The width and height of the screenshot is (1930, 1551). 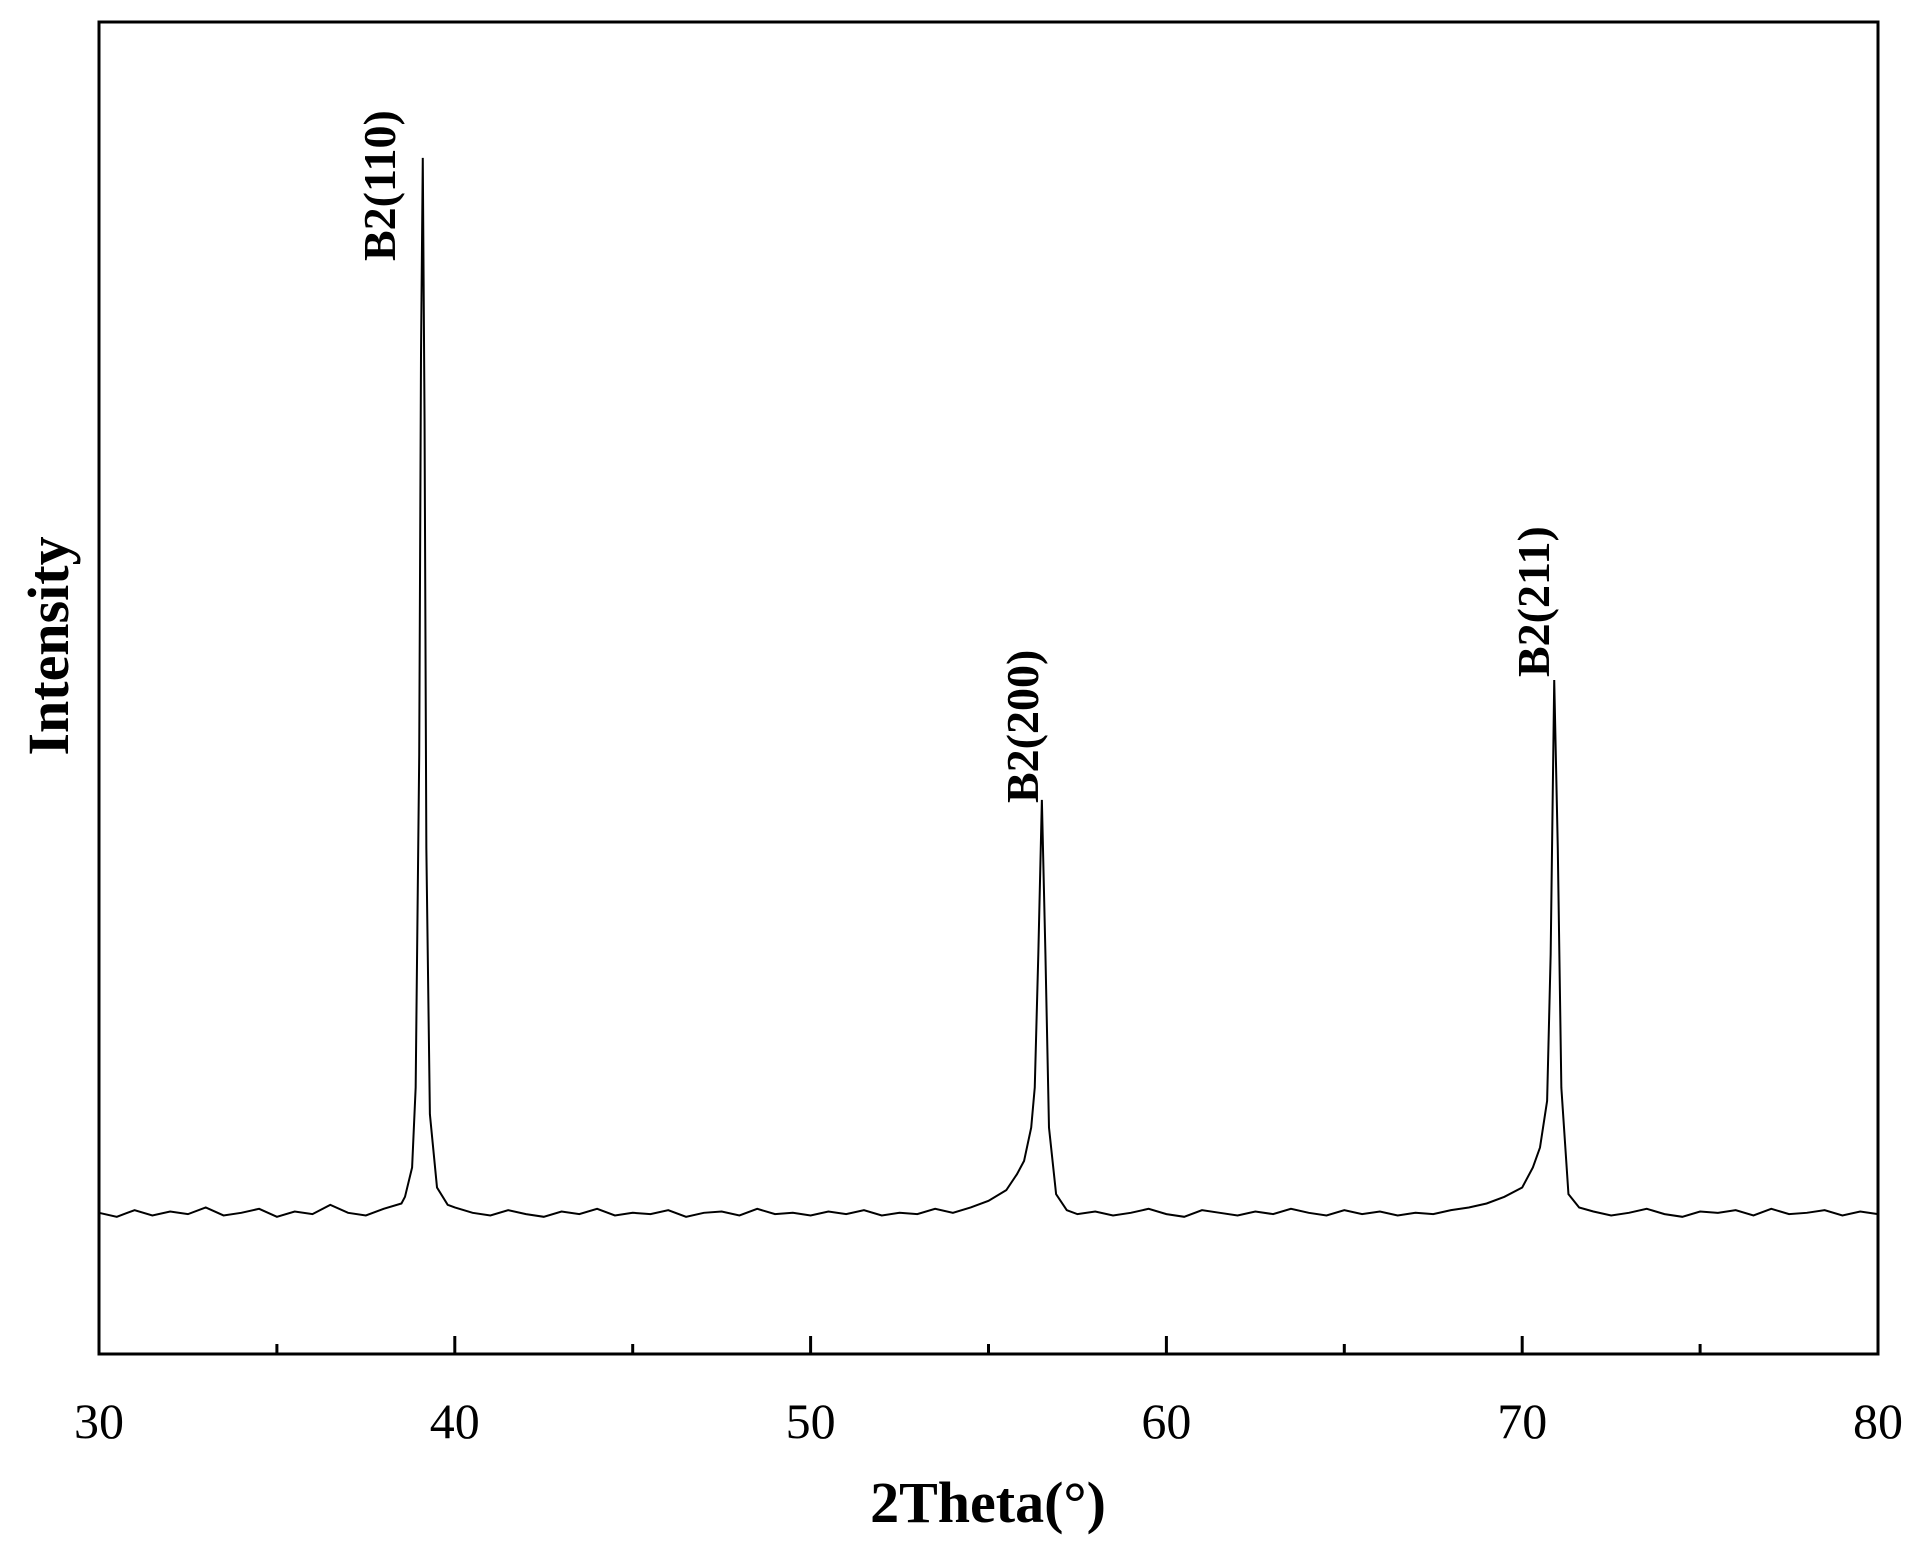 What do you see at coordinates (1878, 1421) in the screenshot?
I see `x-tick-label: 80` at bounding box center [1878, 1421].